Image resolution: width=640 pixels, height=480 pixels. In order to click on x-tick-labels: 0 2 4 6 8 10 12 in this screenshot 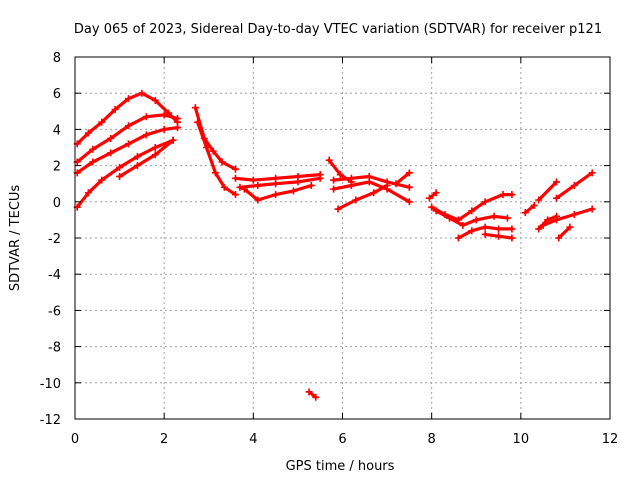, I will do `click(344, 439)`.